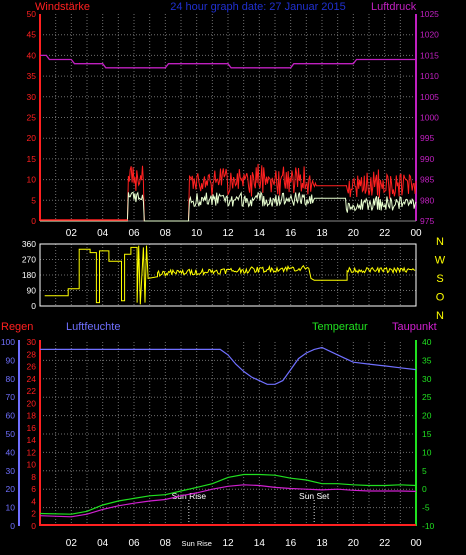 The height and width of the screenshot is (555, 466). I want to click on panel3-x-tick: 04, so click(103, 543).